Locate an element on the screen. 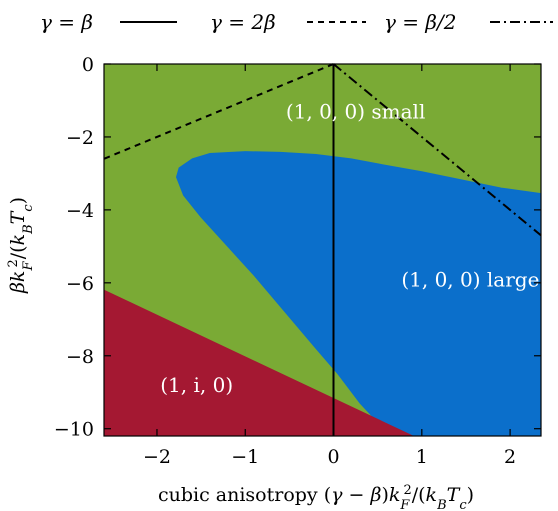  y-axis-label: βkF2/(kBTc) is located at coordinates (21, 245).